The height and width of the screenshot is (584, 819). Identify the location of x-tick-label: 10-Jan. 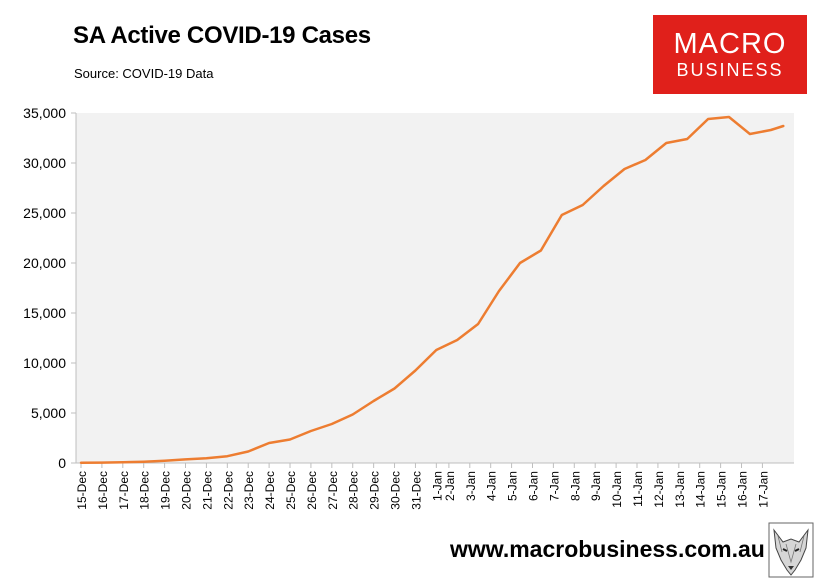
(617, 489).